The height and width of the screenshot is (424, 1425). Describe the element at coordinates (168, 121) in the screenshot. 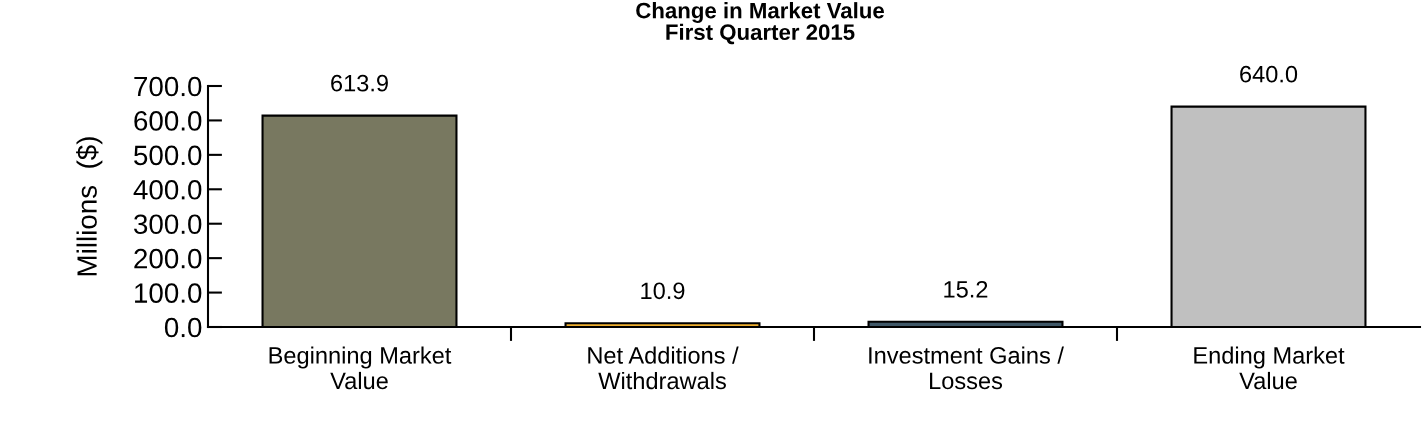

I see `y-tick-label: 600.0` at that location.